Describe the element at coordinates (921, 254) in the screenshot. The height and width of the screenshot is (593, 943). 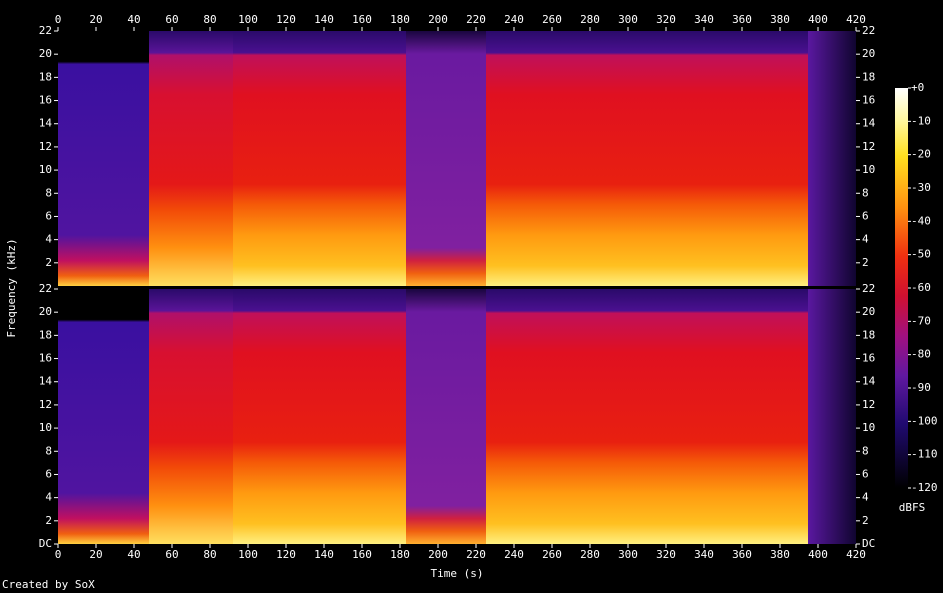
I see `colorbar-tick-label: -50` at that location.